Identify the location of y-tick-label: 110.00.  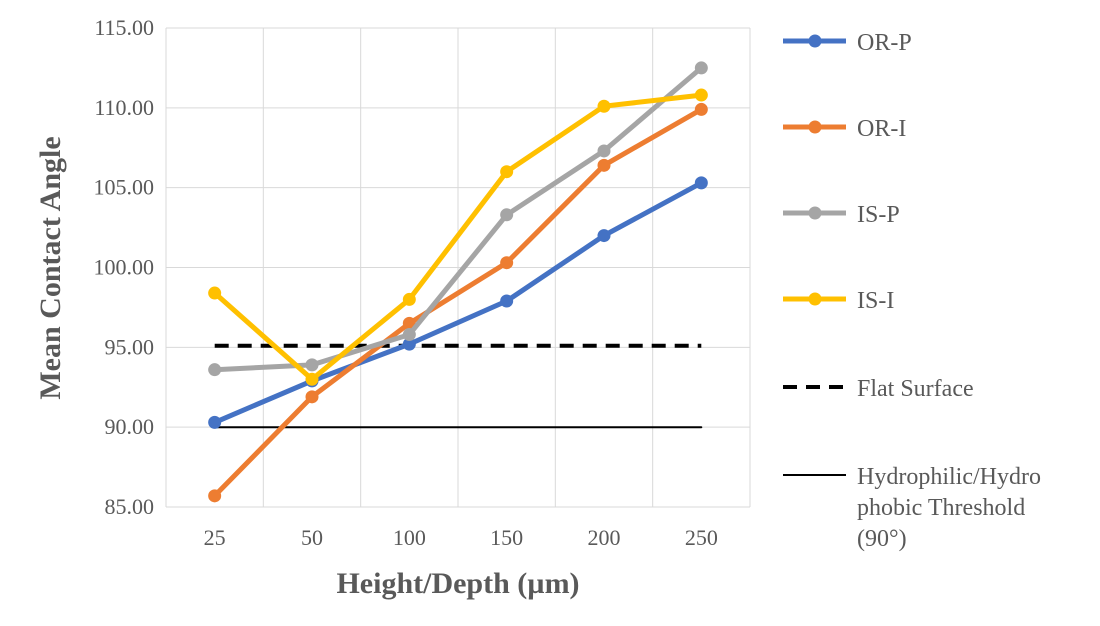
(124, 107).